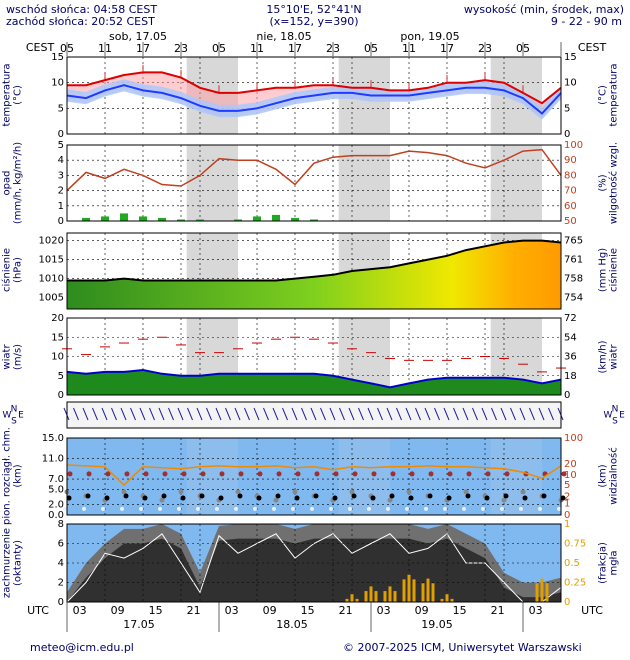 The width and height of the screenshot is (630, 660). What do you see at coordinates (314, 170) in the screenshot?
I see `humidity-line` at bounding box center [314, 170].